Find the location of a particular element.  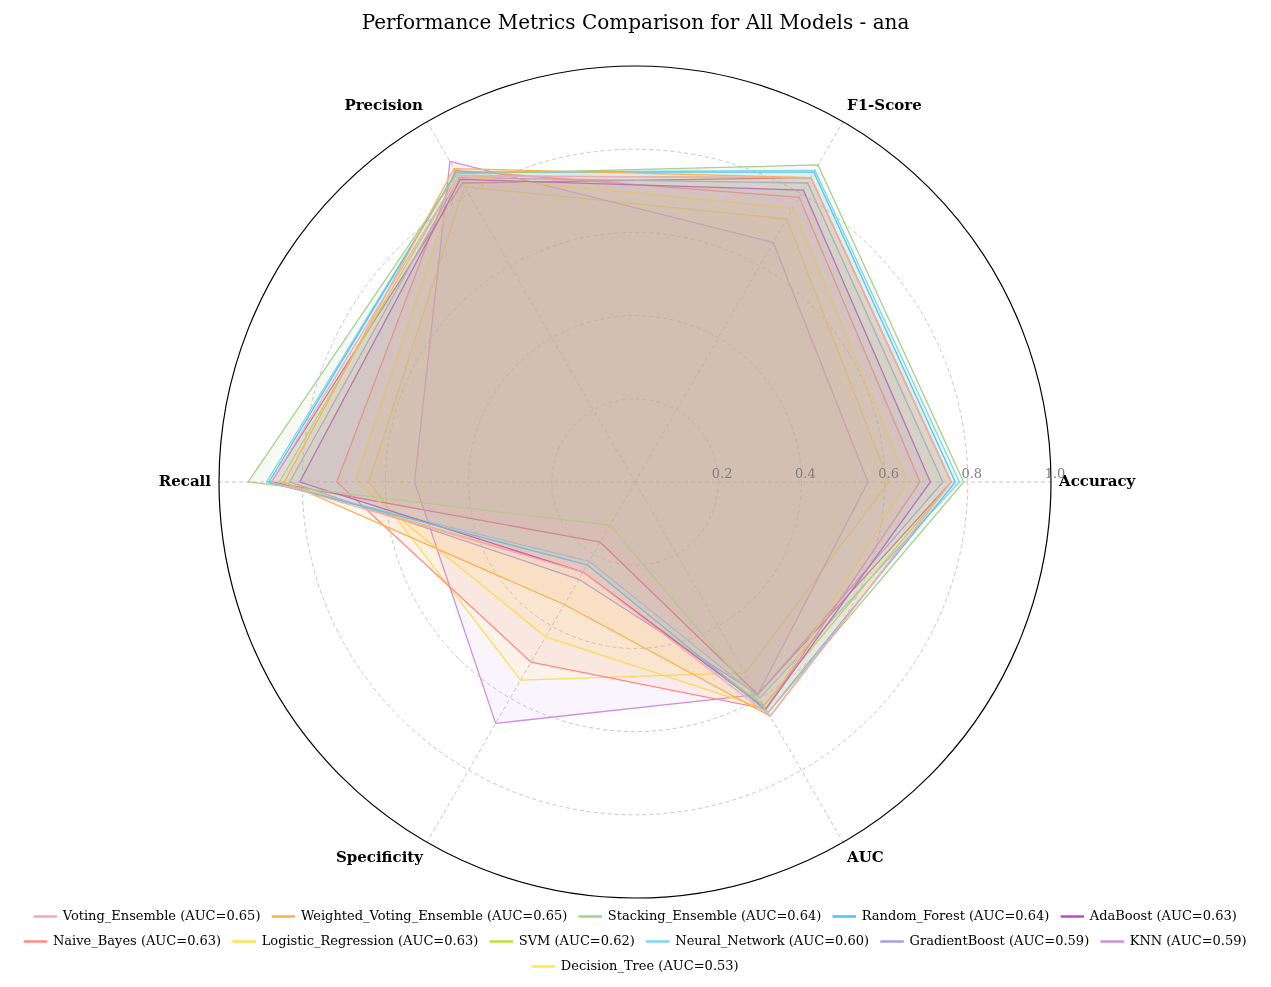

spoke-label: Recall is located at coordinates (185, 480).